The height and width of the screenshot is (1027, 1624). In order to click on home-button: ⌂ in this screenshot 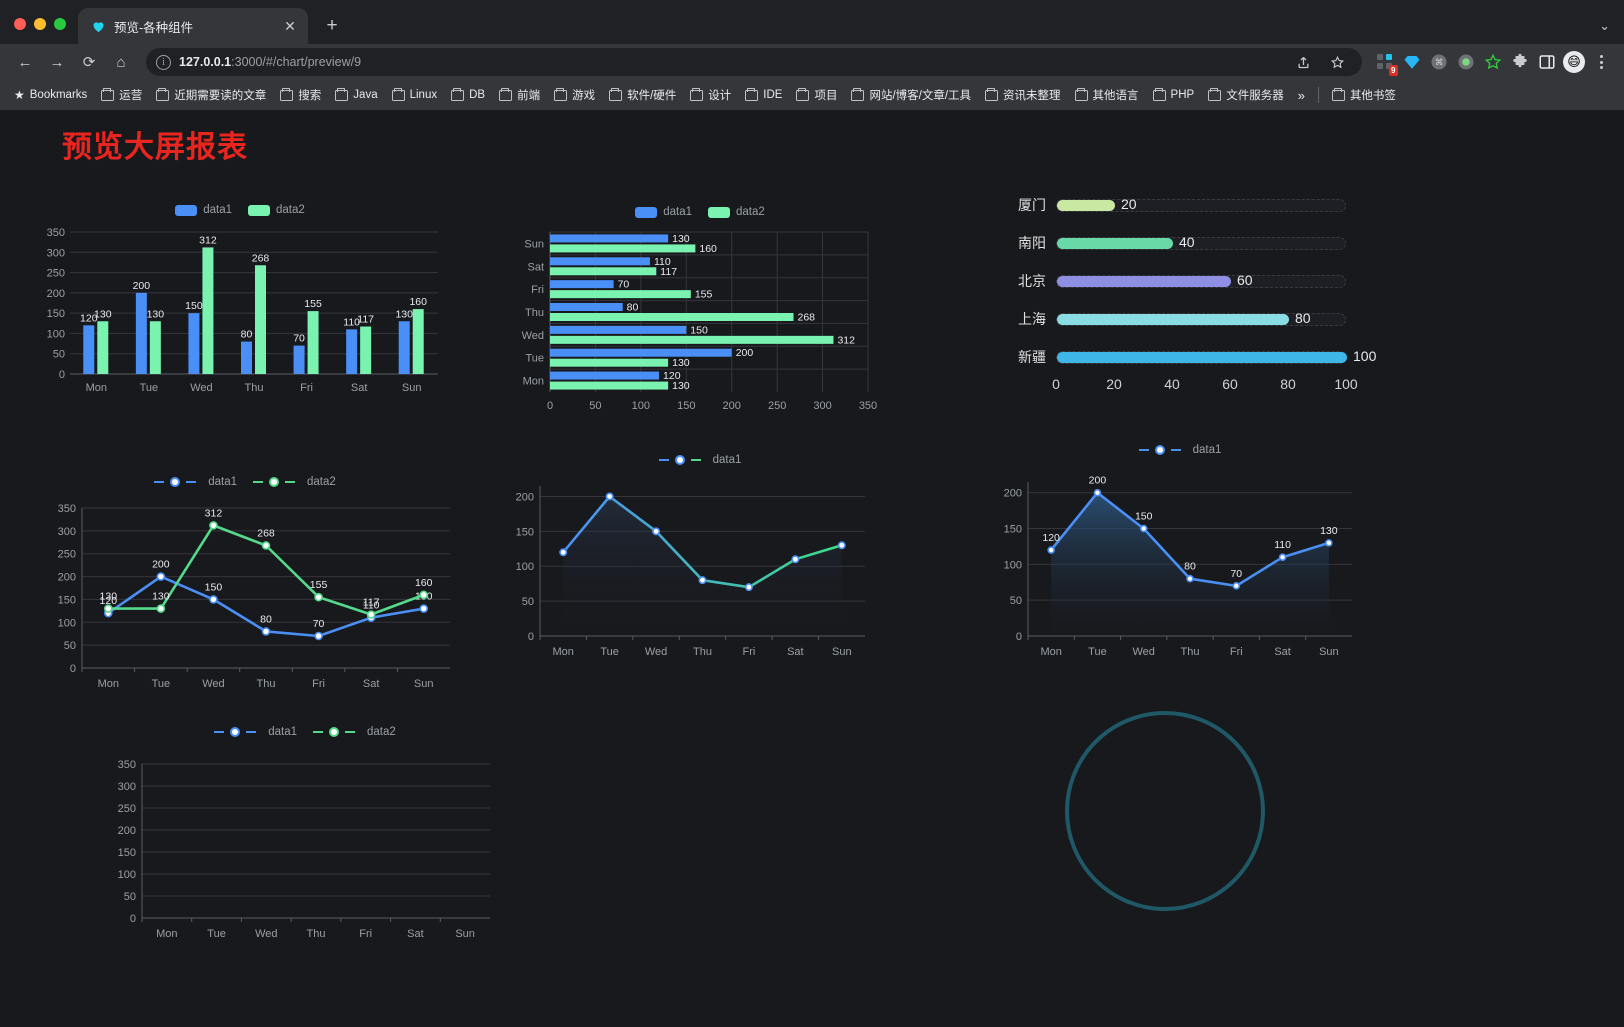, I will do `click(121, 62)`.